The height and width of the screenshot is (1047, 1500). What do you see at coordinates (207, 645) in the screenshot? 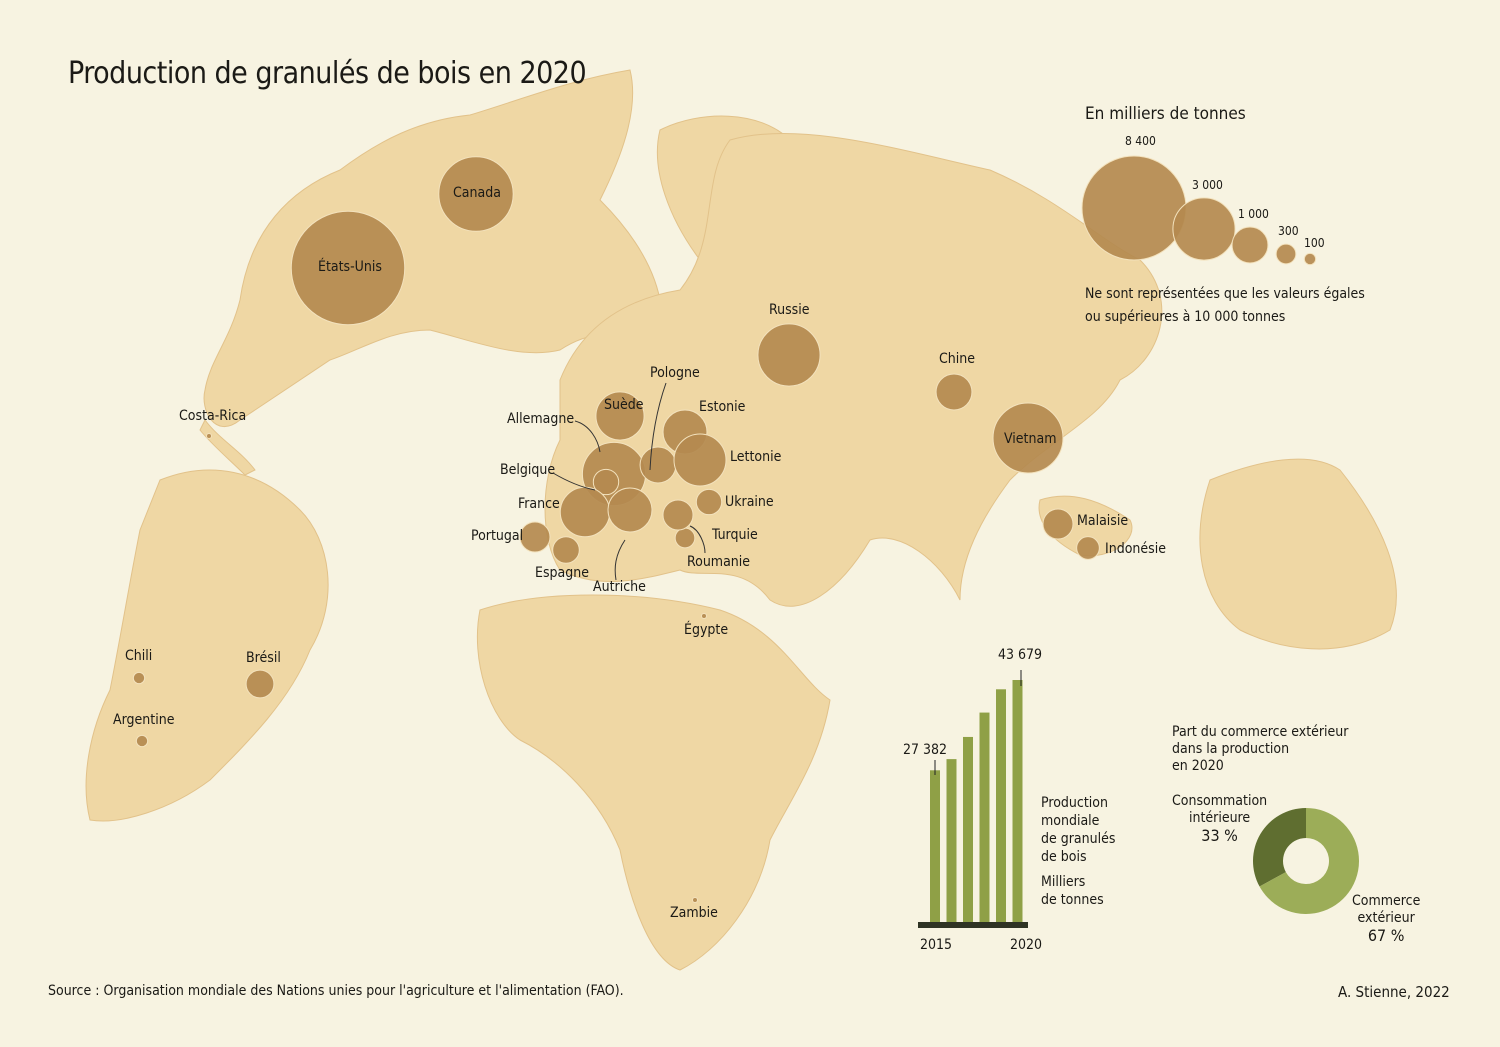
I see `south-america` at bounding box center [207, 645].